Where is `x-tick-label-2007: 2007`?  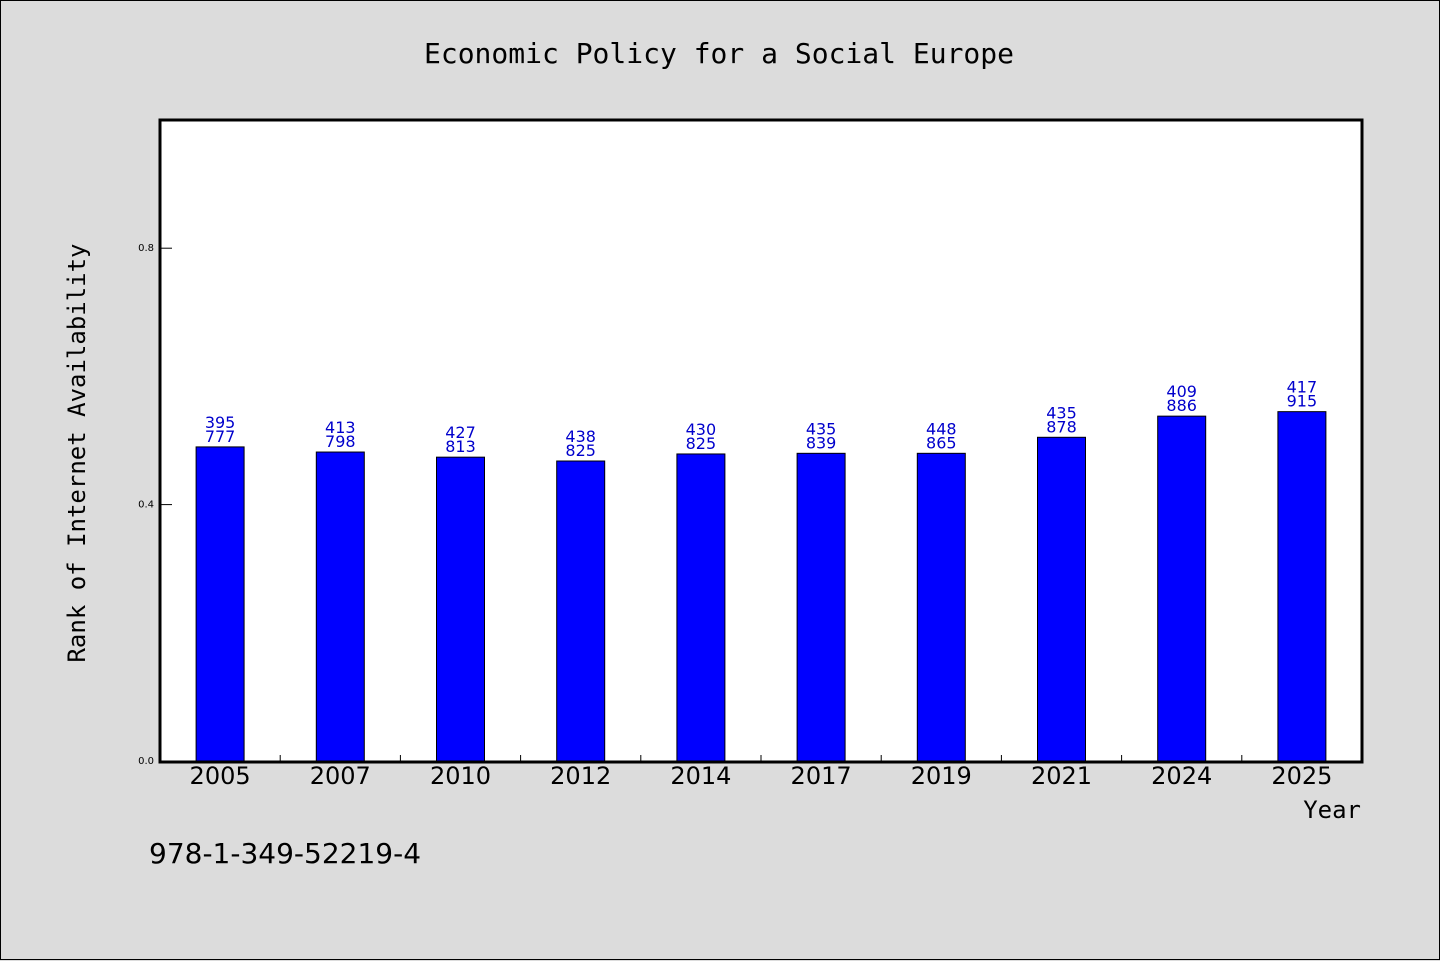 x-tick-label-2007: 2007 is located at coordinates (340, 776).